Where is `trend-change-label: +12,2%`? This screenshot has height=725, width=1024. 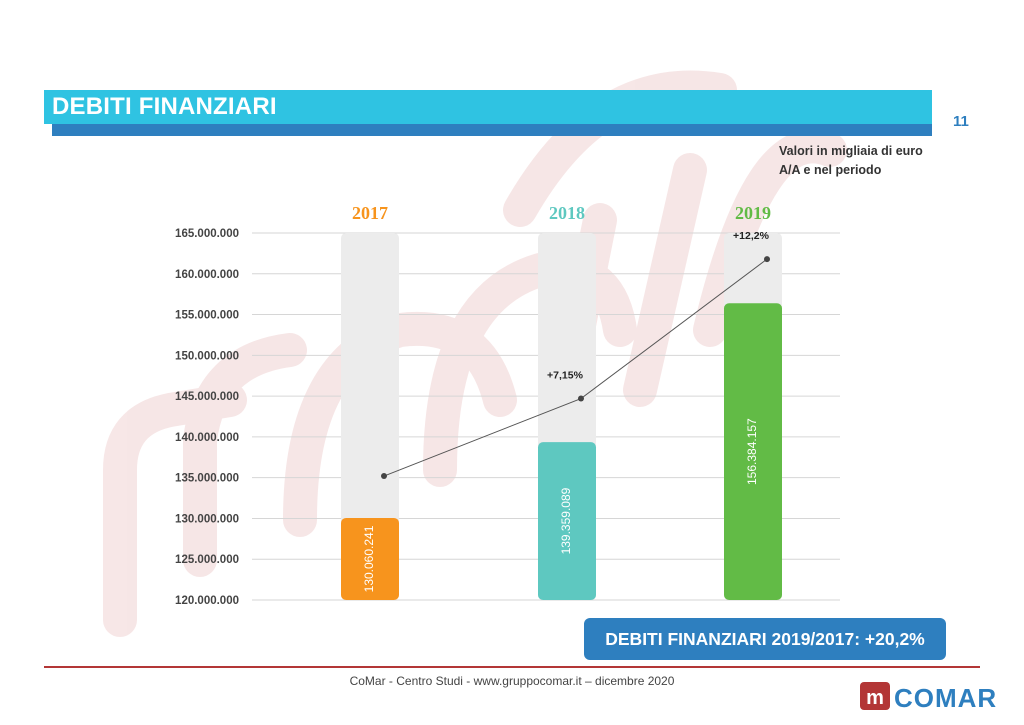
trend-change-label: +12,2% is located at coordinates (751, 236).